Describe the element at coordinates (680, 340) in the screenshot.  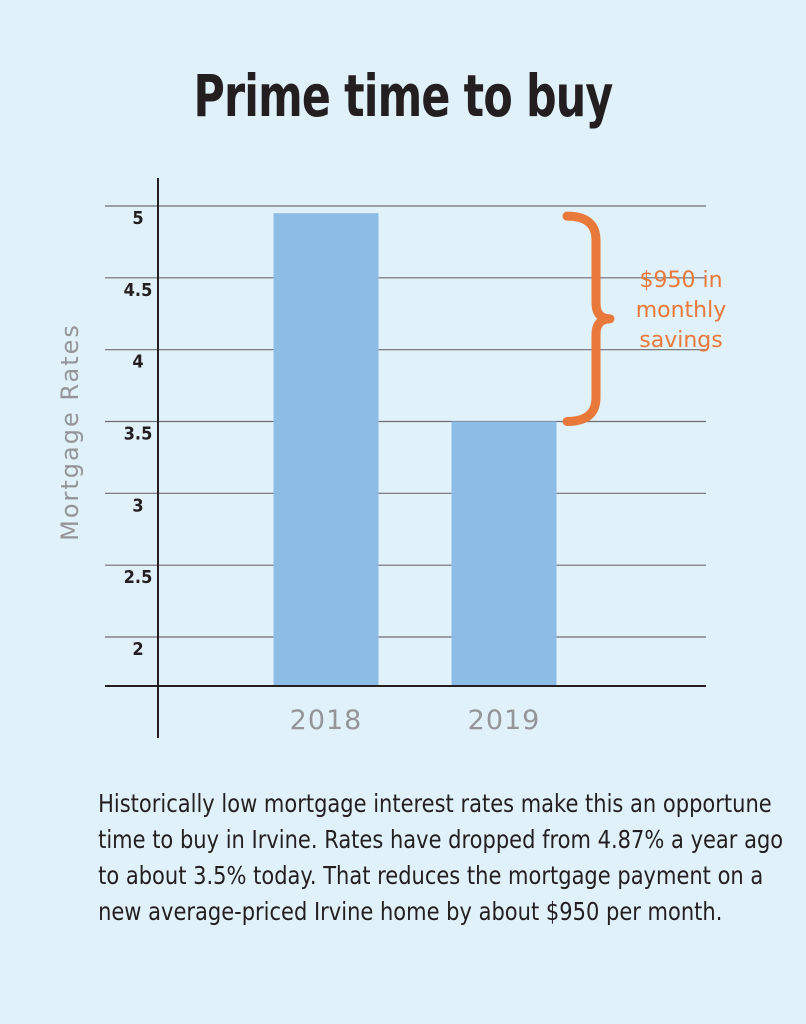
I see `annotation-text: savings` at that location.